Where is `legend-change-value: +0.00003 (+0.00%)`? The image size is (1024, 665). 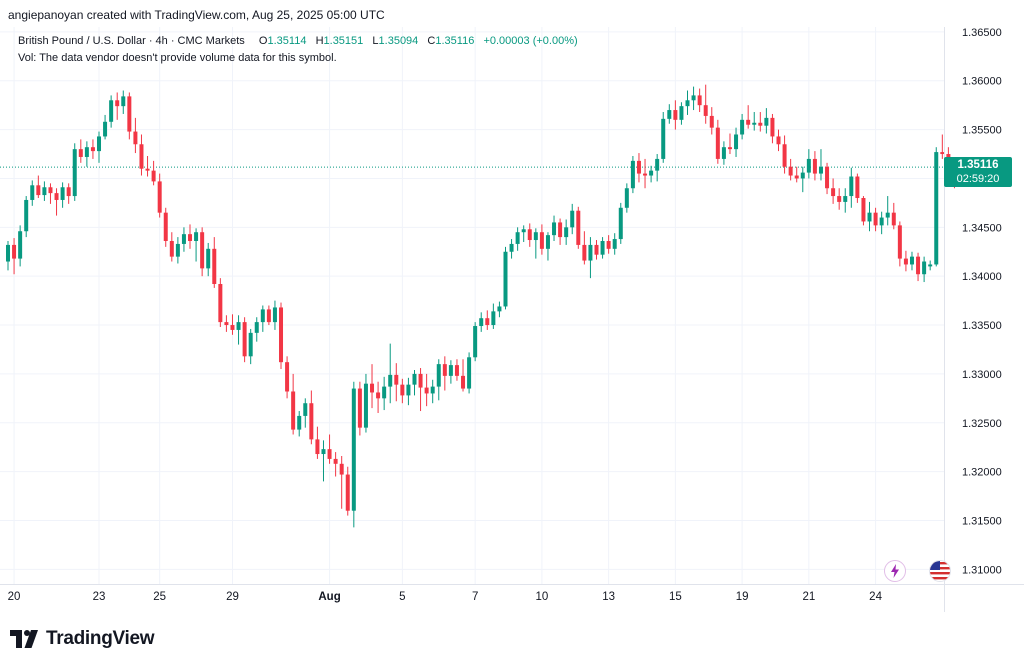
legend-change-value: +0.00003 (+0.00%) is located at coordinates (530, 41).